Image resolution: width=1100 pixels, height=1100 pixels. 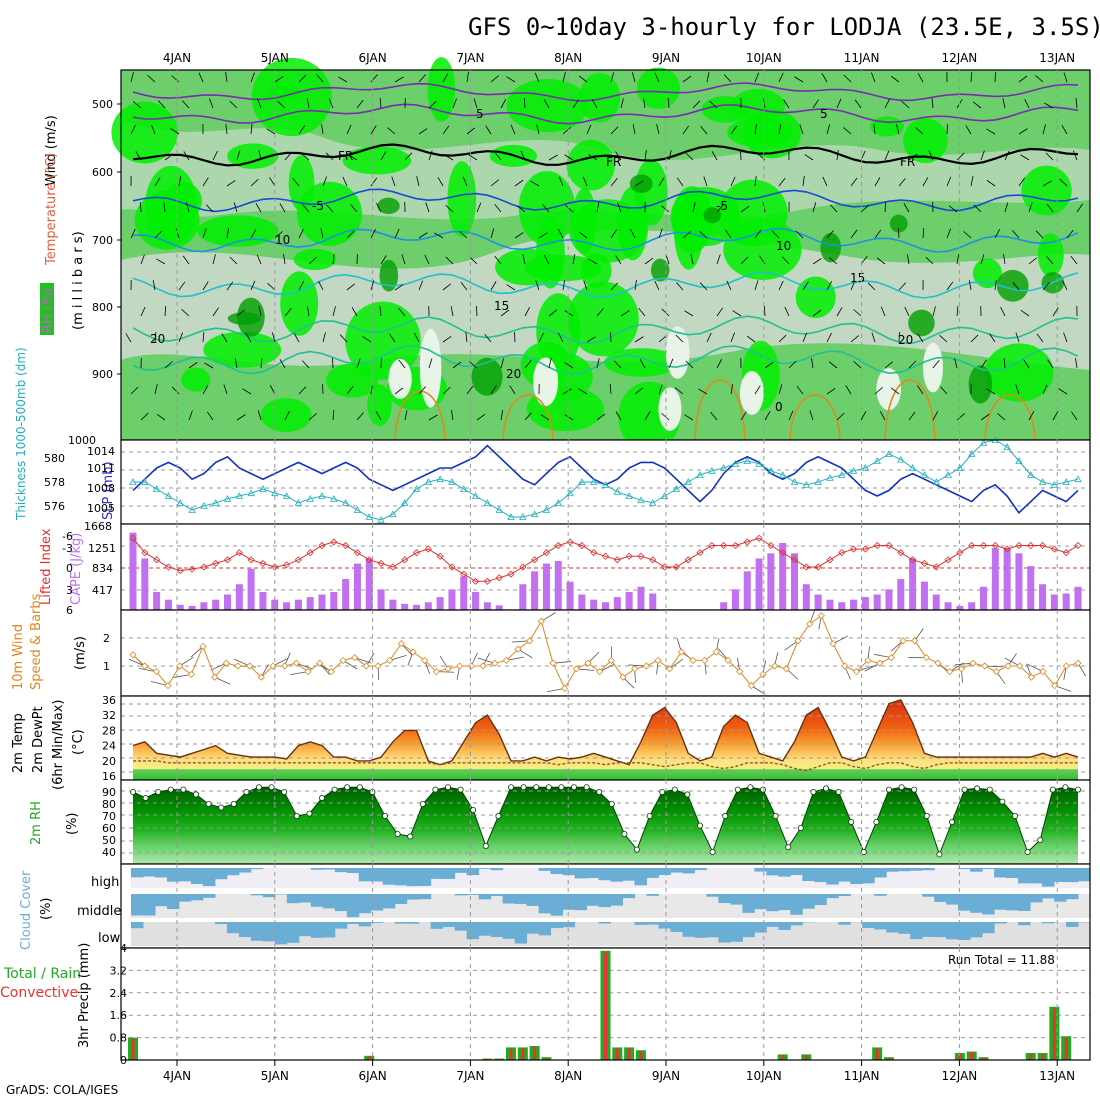 What do you see at coordinates (48, 310) in the screenshot?
I see `upper-rh-label: RH (%)` at bounding box center [48, 310].